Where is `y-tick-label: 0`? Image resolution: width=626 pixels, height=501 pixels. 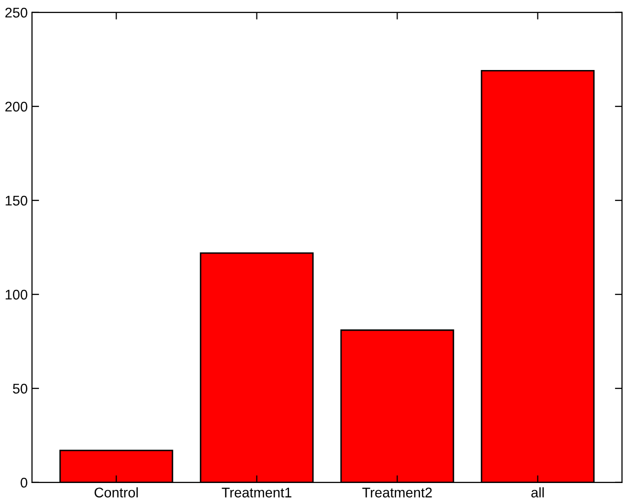
y-tick-label: 0 is located at coordinates (24, 483).